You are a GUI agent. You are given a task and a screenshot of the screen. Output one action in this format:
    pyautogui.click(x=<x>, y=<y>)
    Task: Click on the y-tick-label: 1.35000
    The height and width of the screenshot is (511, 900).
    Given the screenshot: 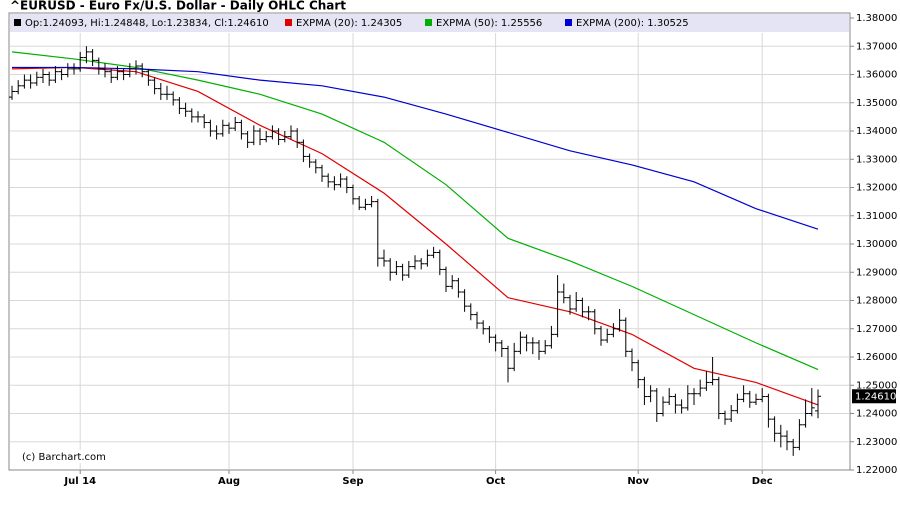 What is the action you would take?
    pyautogui.click(x=876, y=103)
    